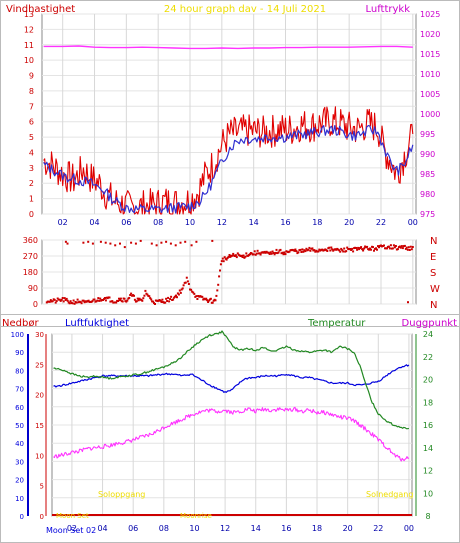 The image size is (460, 543). What do you see at coordinates (42, 487) in the screenshot?
I see `rain-tick-label: 5` at bounding box center [42, 487].